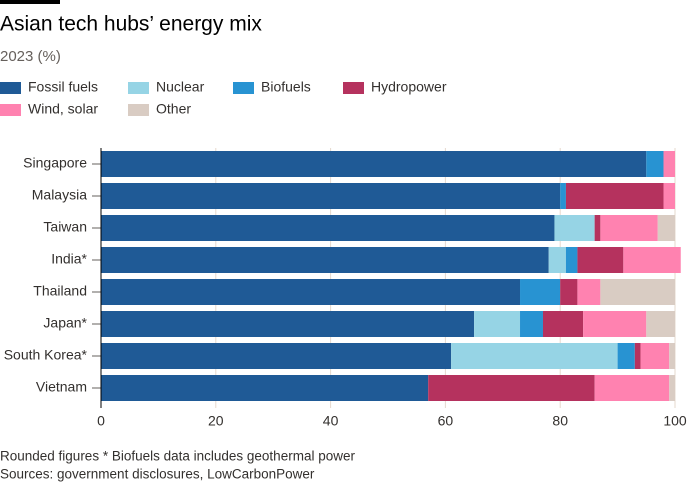 The image size is (700, 500). I want to click on y-tick-label: Malaysia, so click(59, 195).